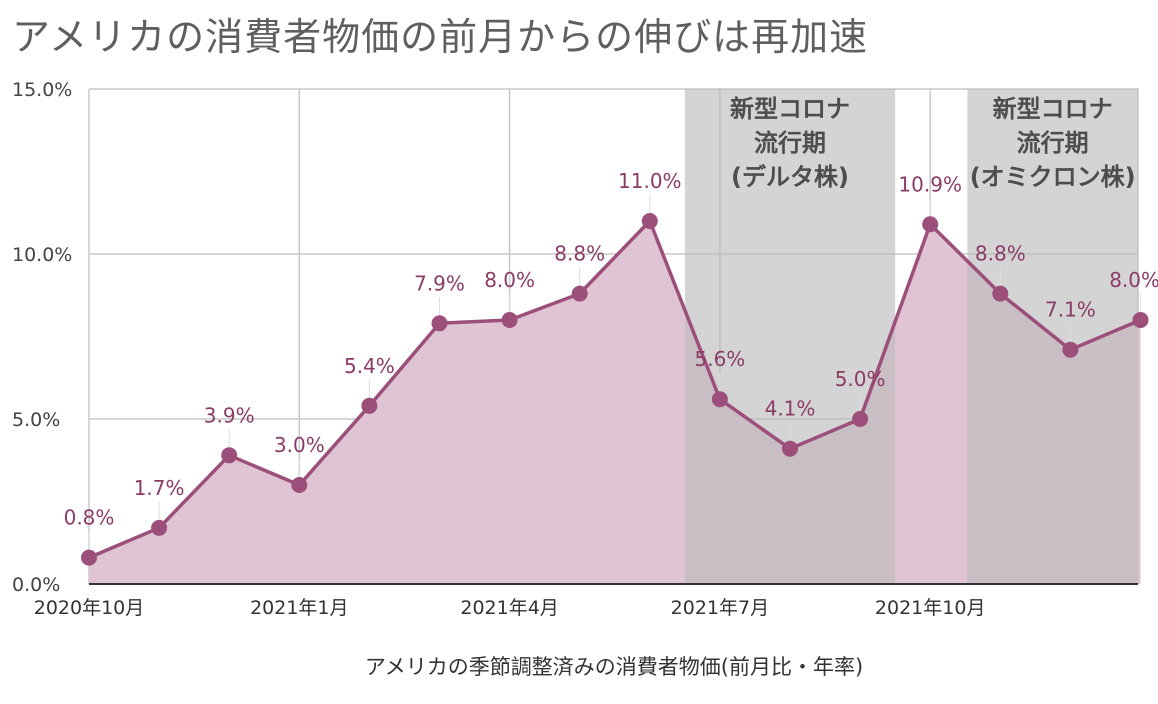 The image size is (1158, 704). Describe the element at coordinates (299, 445) in the screenshot. I see `data-label: 3.0%` at that location.